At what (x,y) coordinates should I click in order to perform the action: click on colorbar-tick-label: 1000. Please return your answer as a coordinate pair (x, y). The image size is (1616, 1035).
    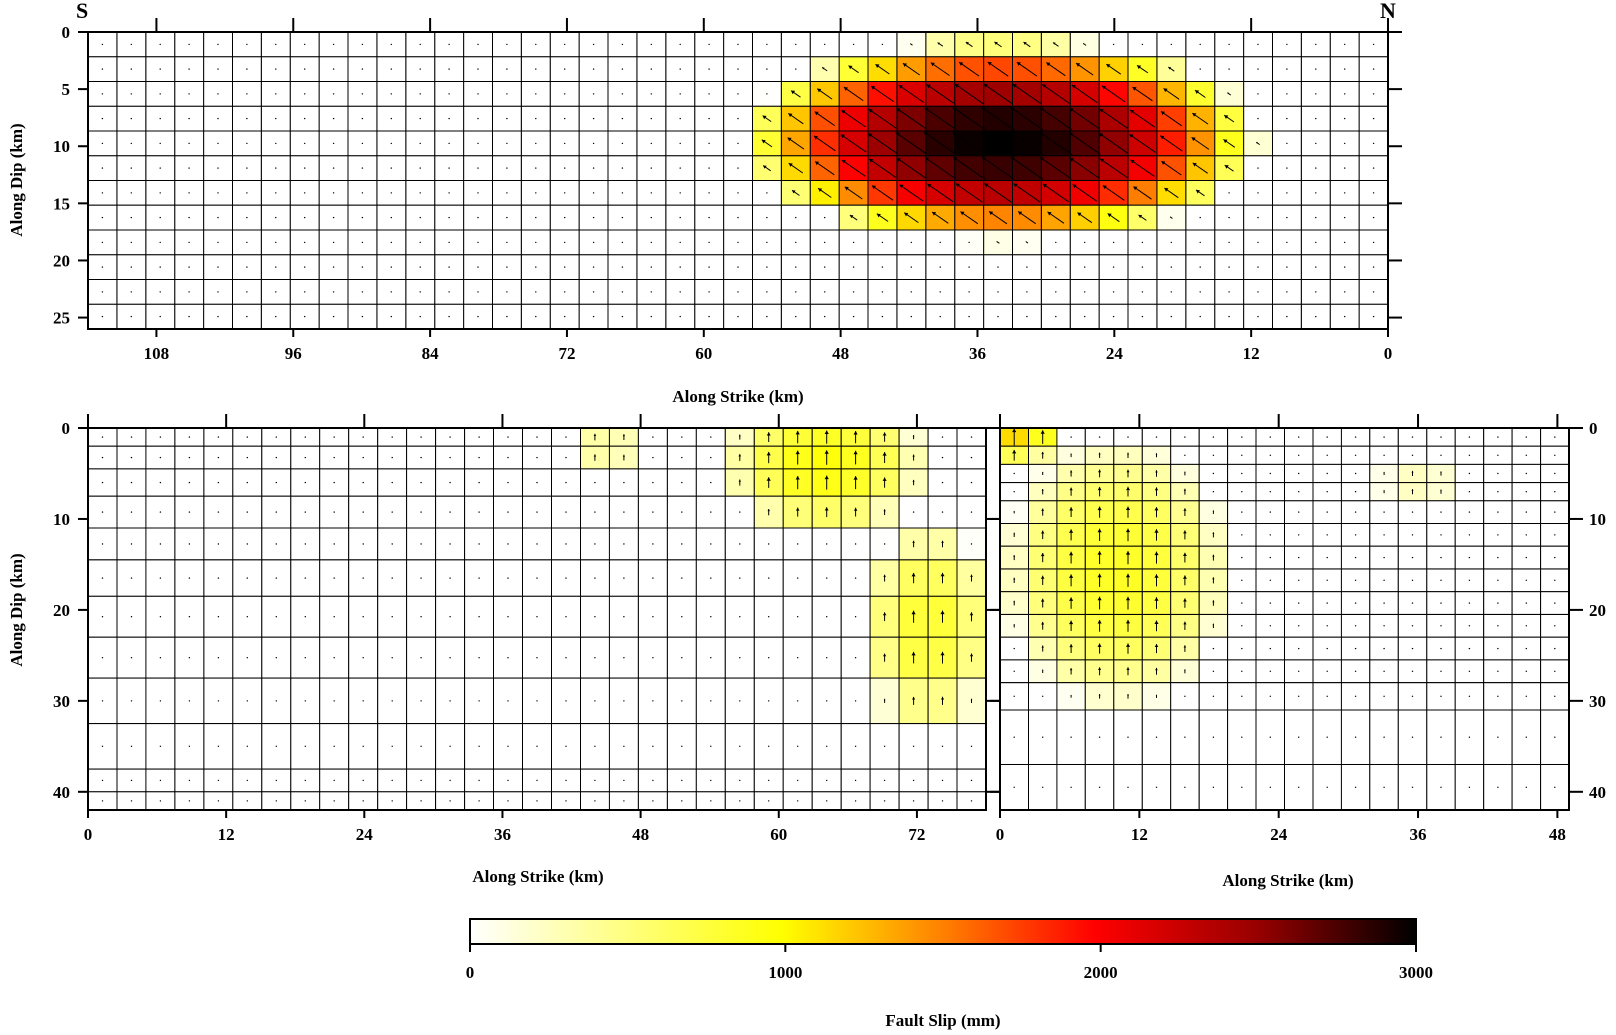
    Looking at the image, I should click on (785, 972).